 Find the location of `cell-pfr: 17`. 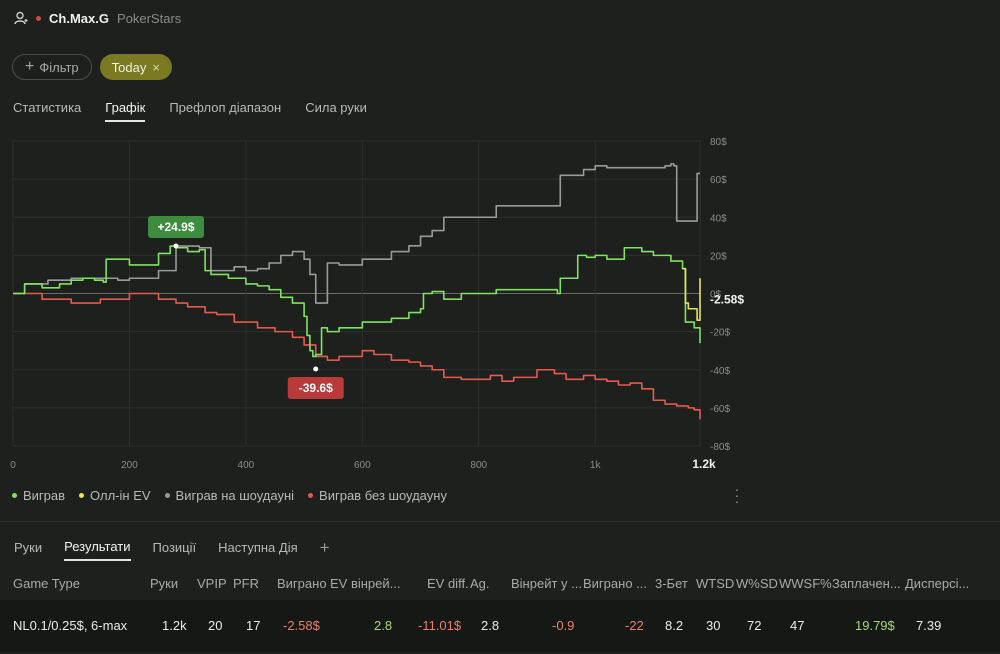

cell-pfr: 17 is located at coordinates (253, 625).